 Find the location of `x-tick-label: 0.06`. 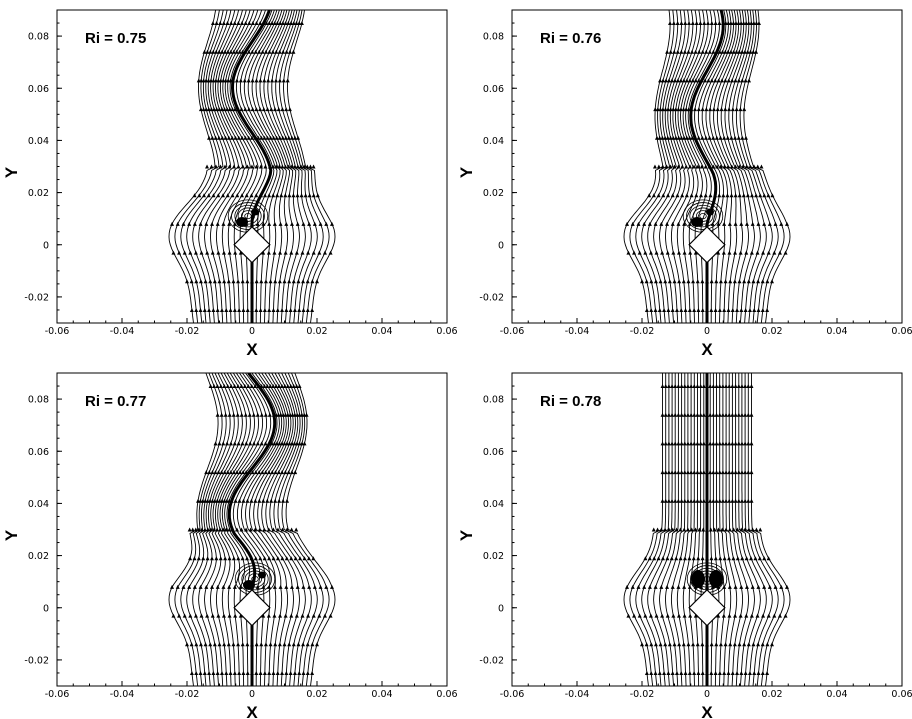

x-tick-label: 0.06 is located at coordinates (446, 331).